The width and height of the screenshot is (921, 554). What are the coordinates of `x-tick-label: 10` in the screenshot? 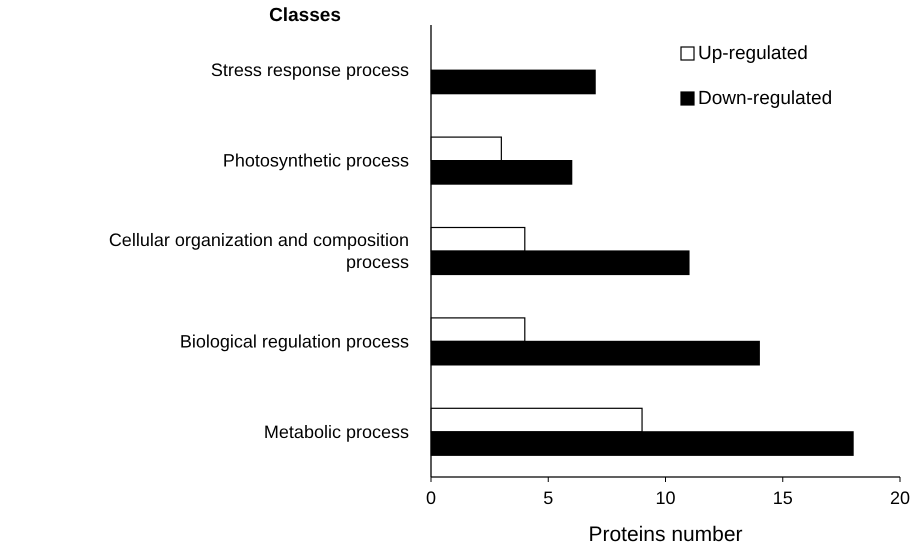 It's located at (665, 498).